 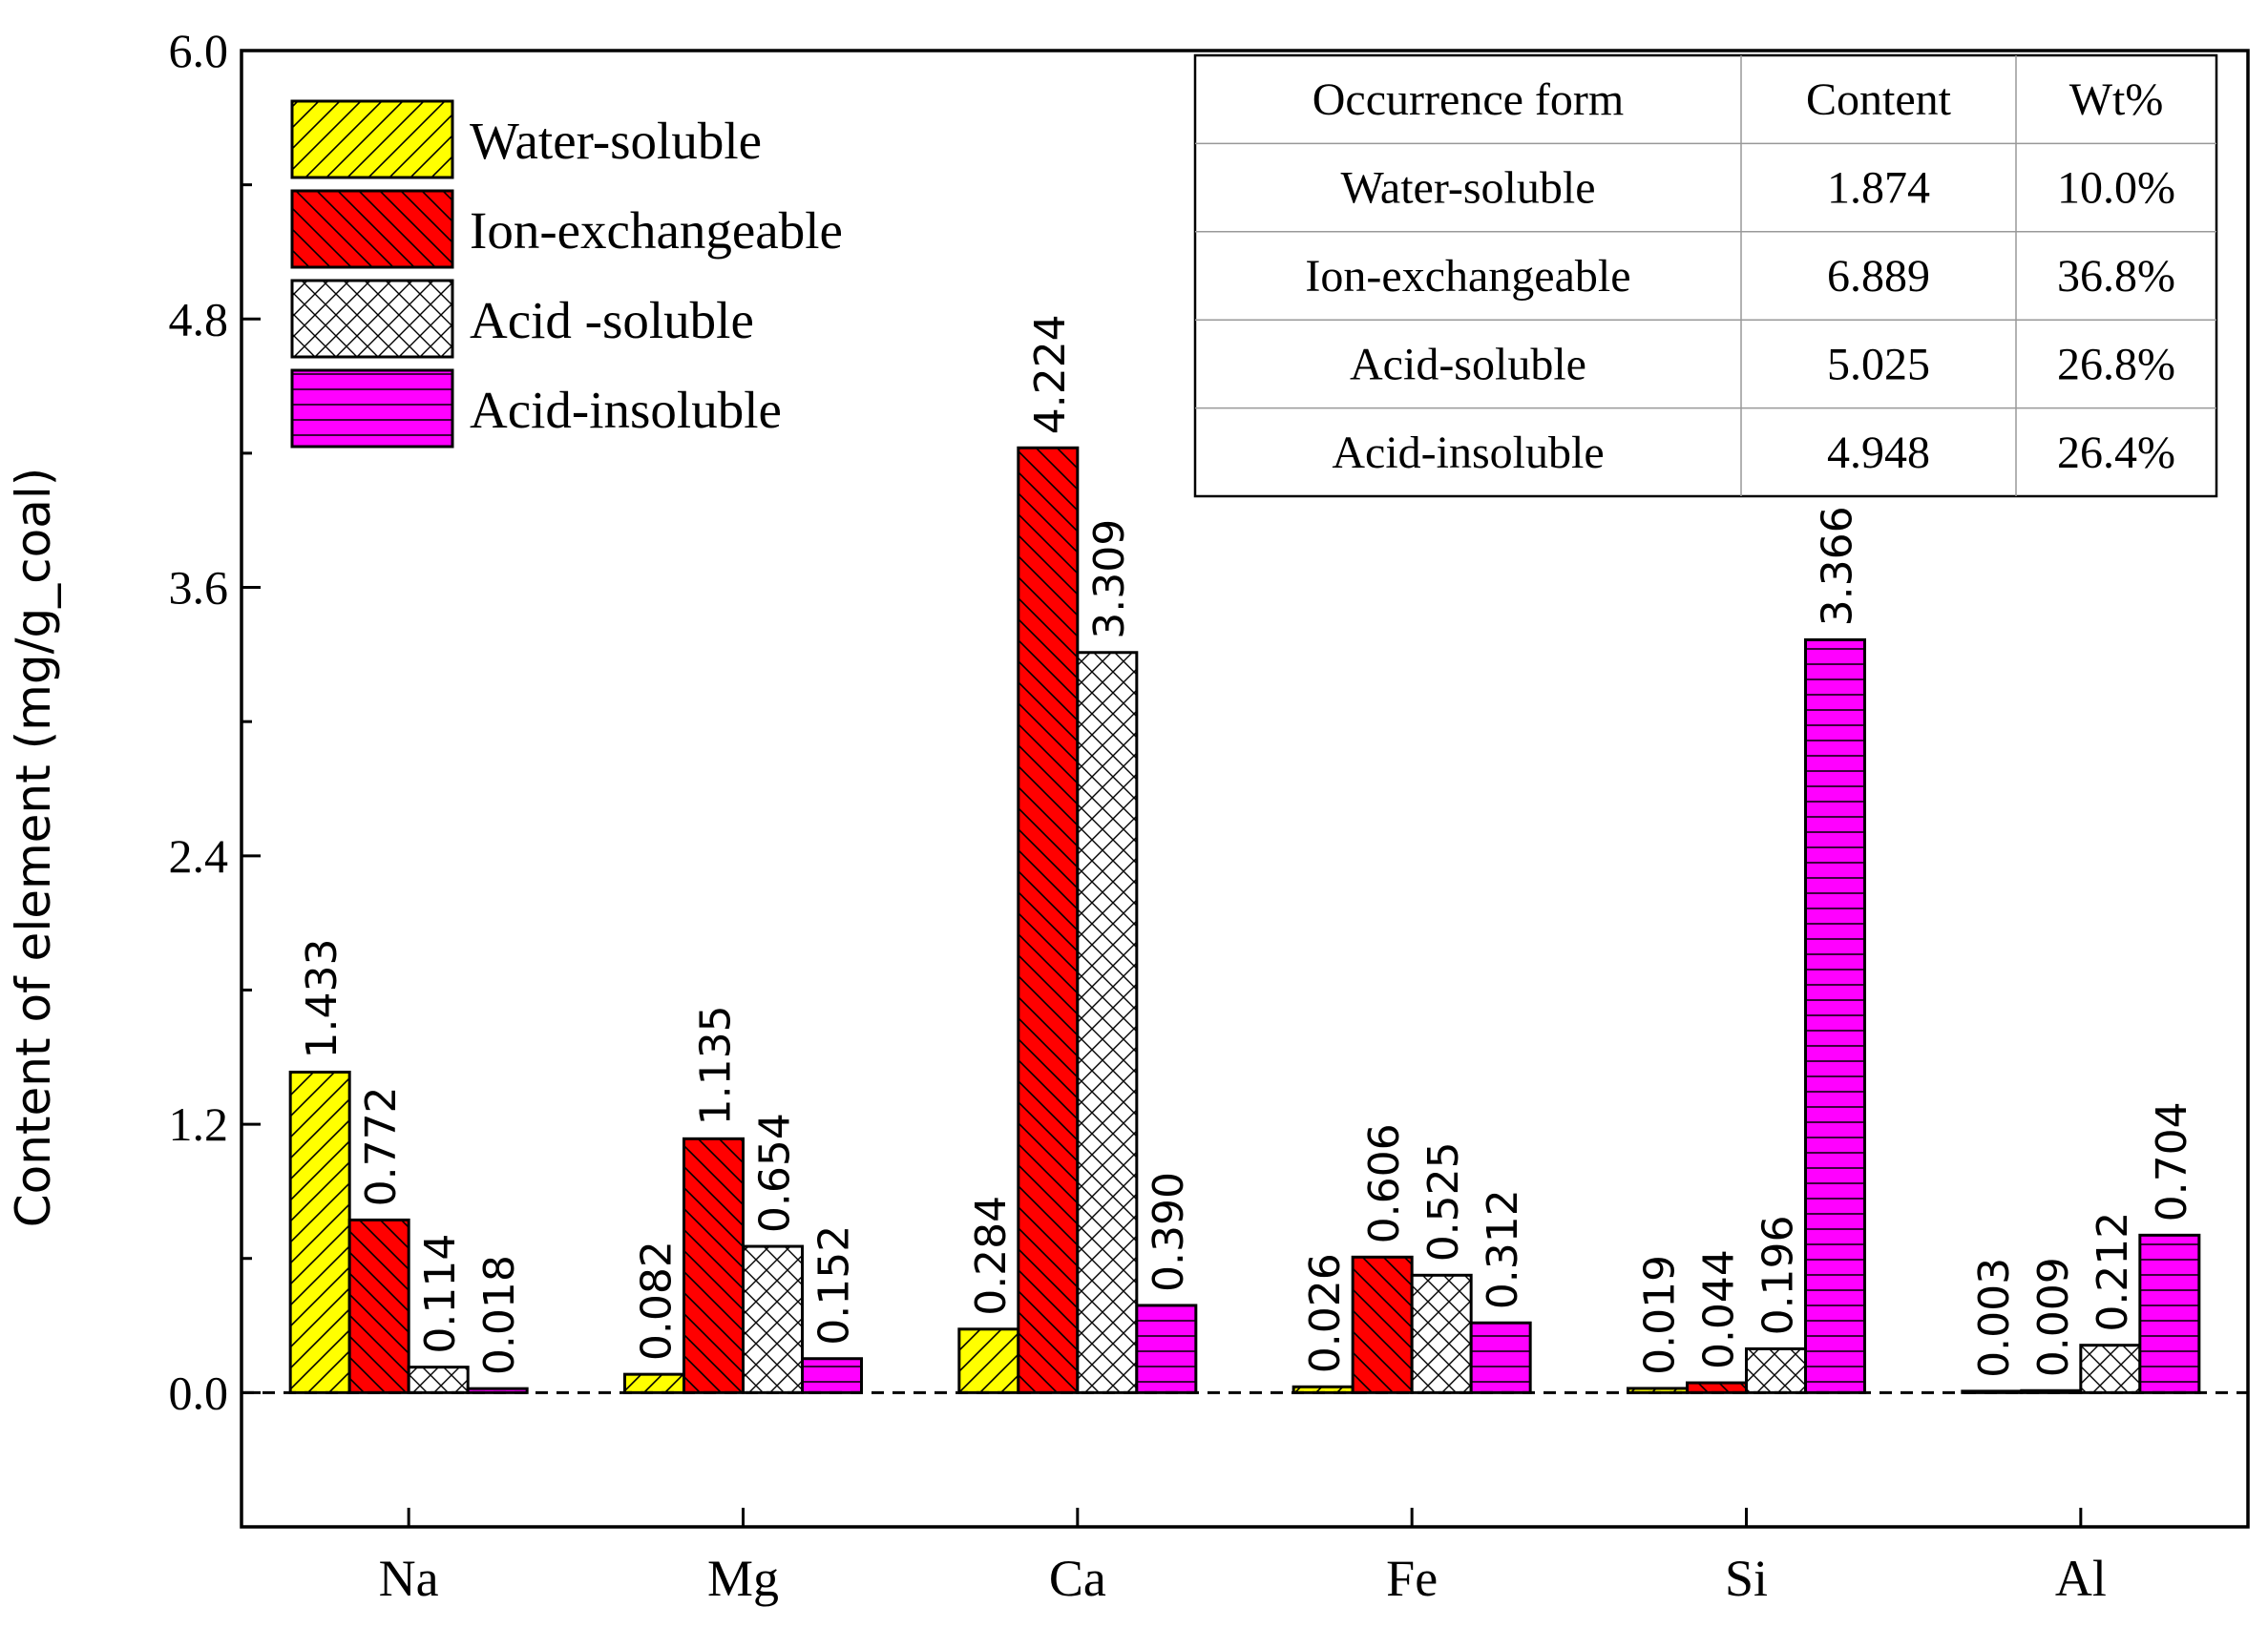 I want to click on bar-na-acid-soluble, so click(x=439, y=1380).